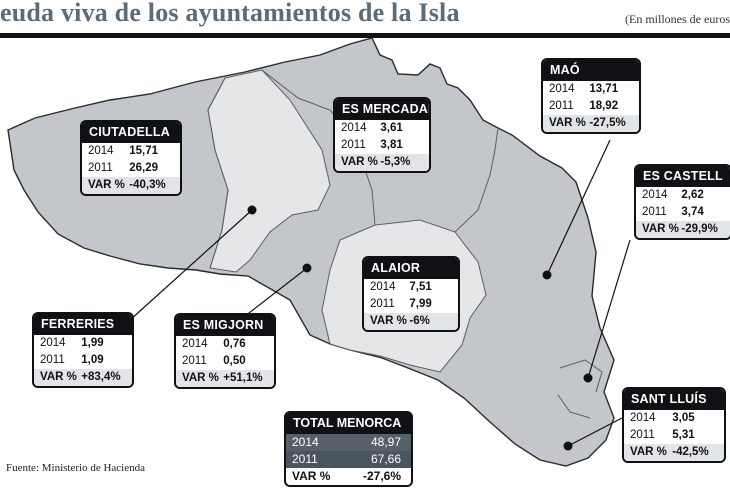 This screenshot has width=730, height=500. What do you see at coordinates (699, 229) in the screenshot?
I see `es-castell-var: -29,9%` at bounding box center [699, 229].